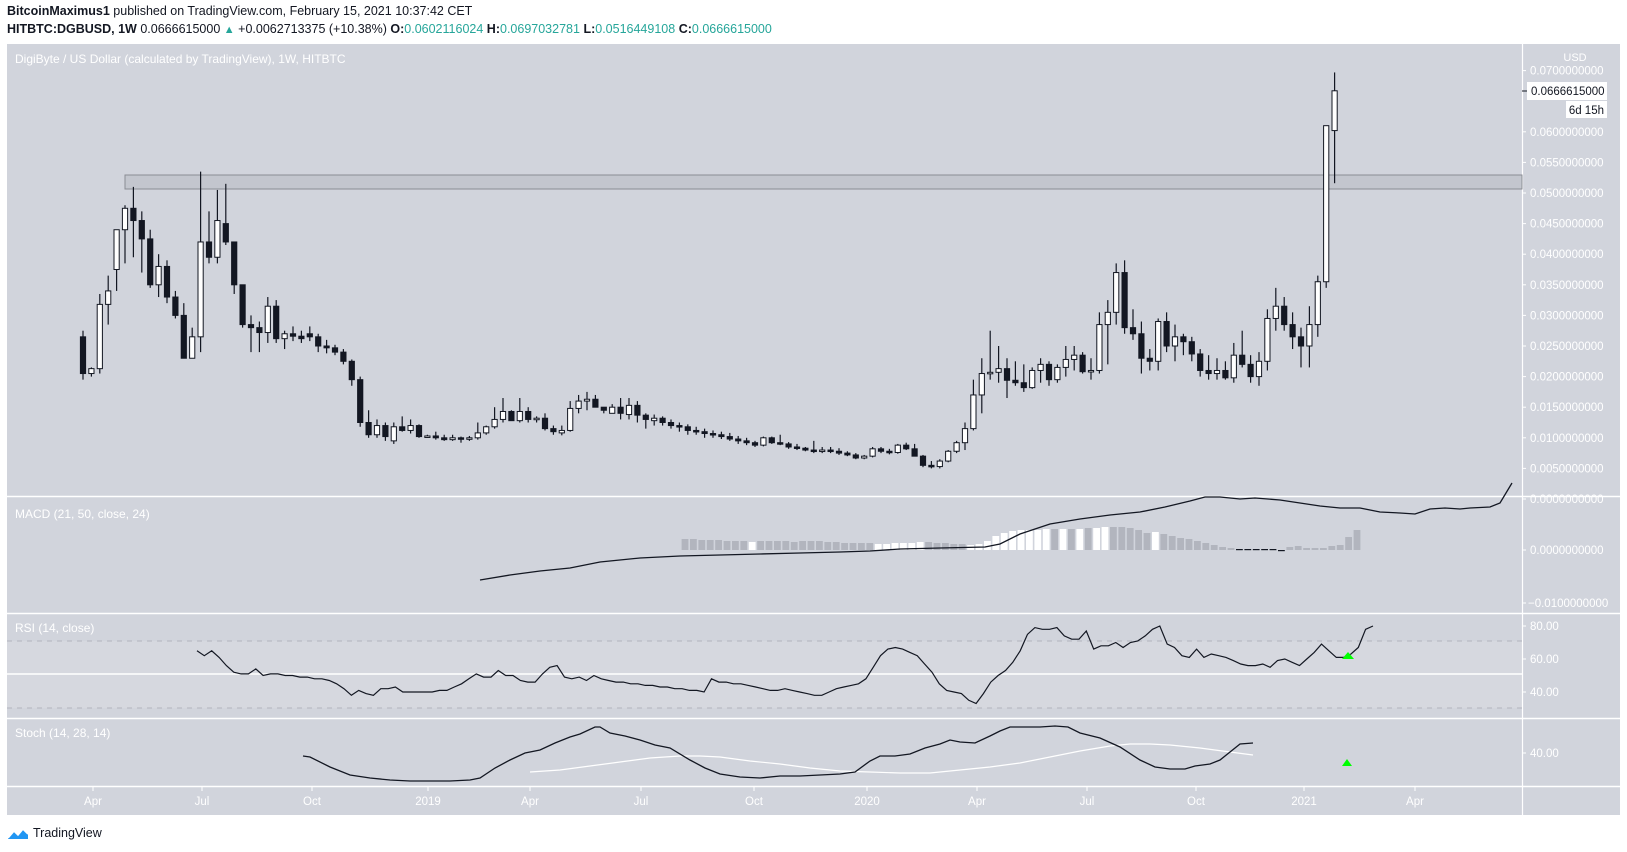  What do you see at coordinates (1567, 378) in the screenshot?
I see `price-axis-tick: 0.0200000000` at bounding box center [1567, 378].